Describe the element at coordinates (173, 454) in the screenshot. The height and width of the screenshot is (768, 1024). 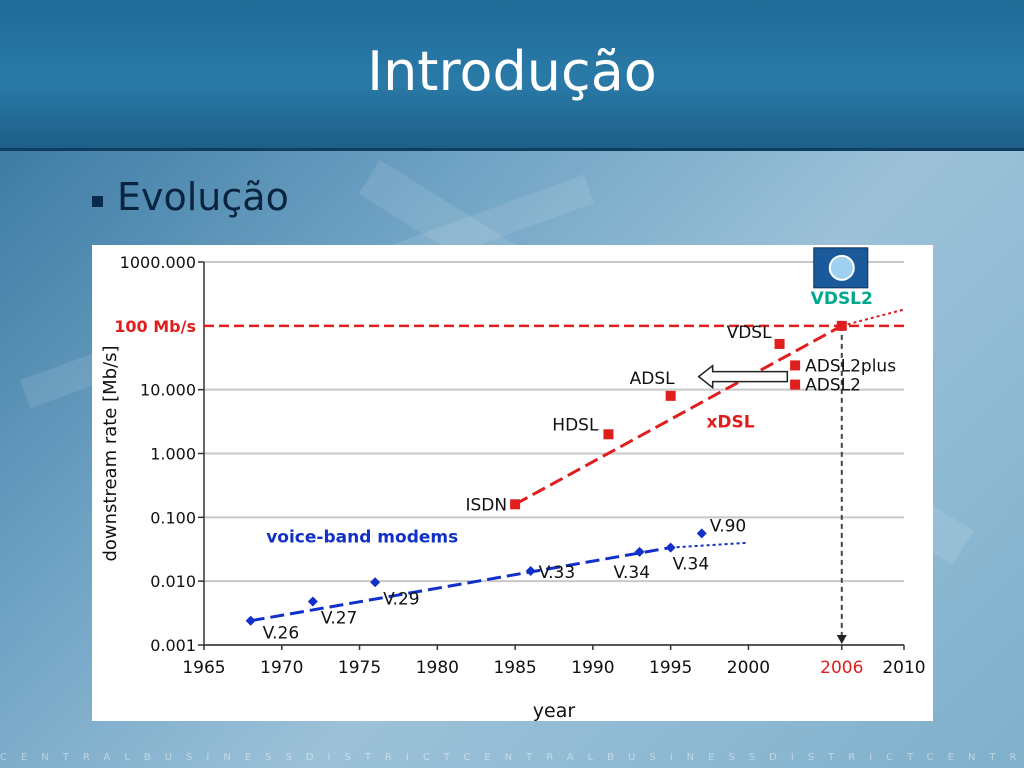
I see `y-tick-label: 1.000` at that location.